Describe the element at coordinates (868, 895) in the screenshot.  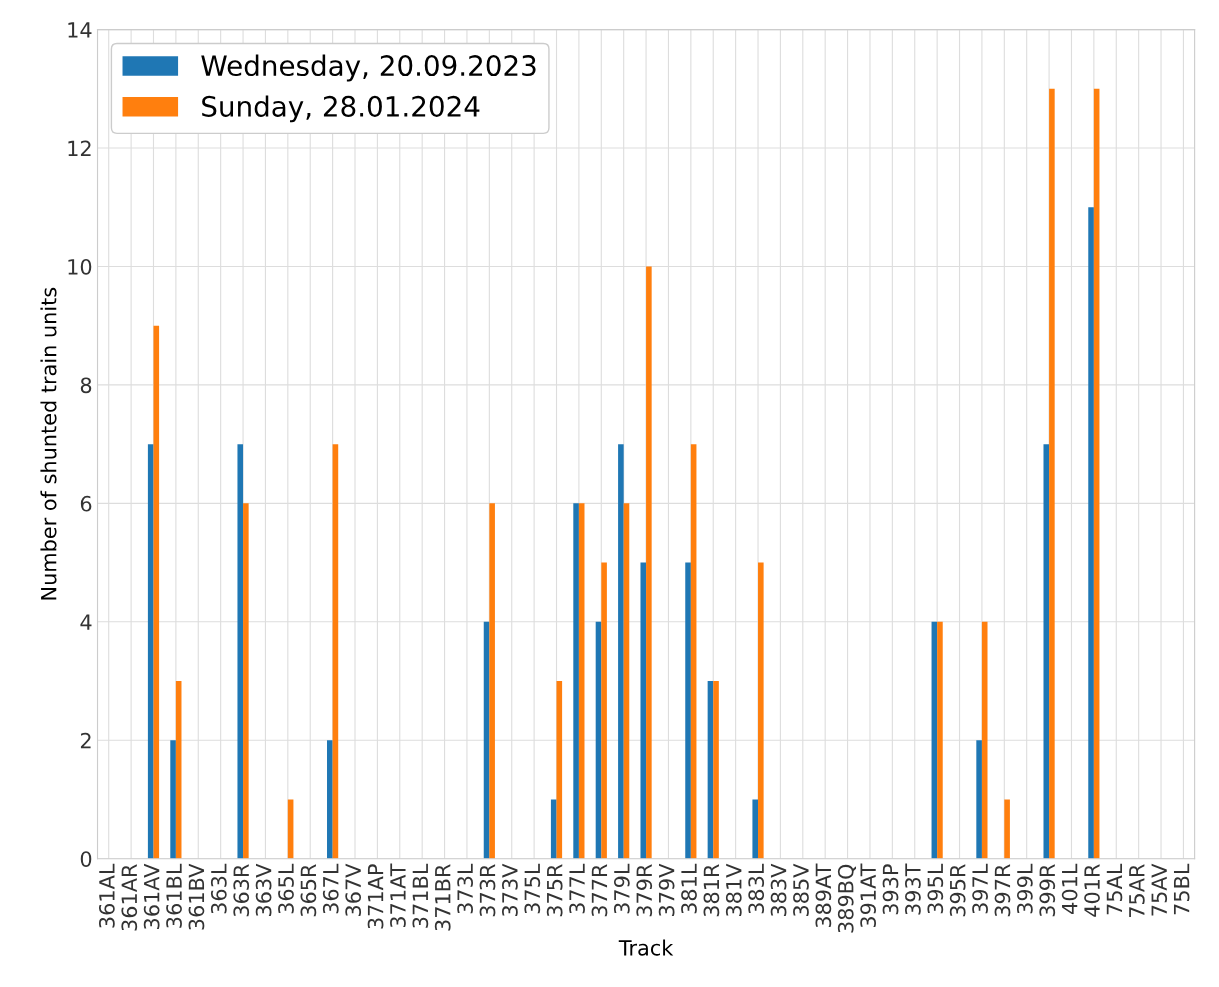
I see `x-tick-label: 391AT` at that location.